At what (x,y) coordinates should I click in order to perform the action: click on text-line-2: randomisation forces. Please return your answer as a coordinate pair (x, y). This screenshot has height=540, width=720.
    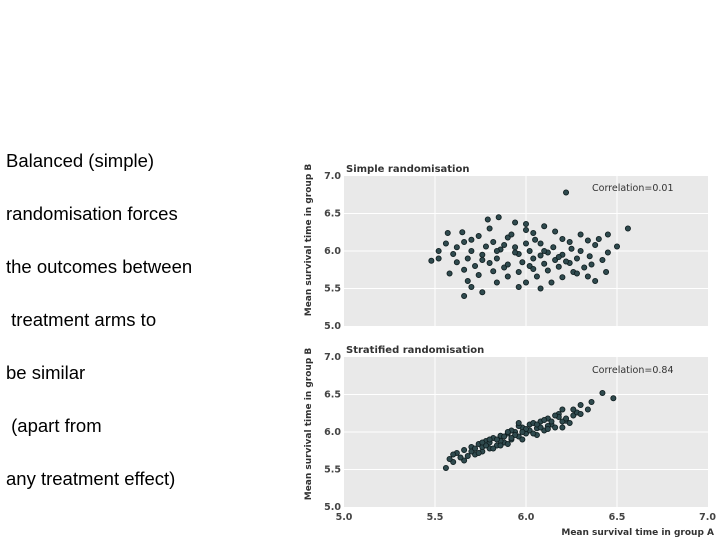
    Looking at the image, I should click on (92, 213).